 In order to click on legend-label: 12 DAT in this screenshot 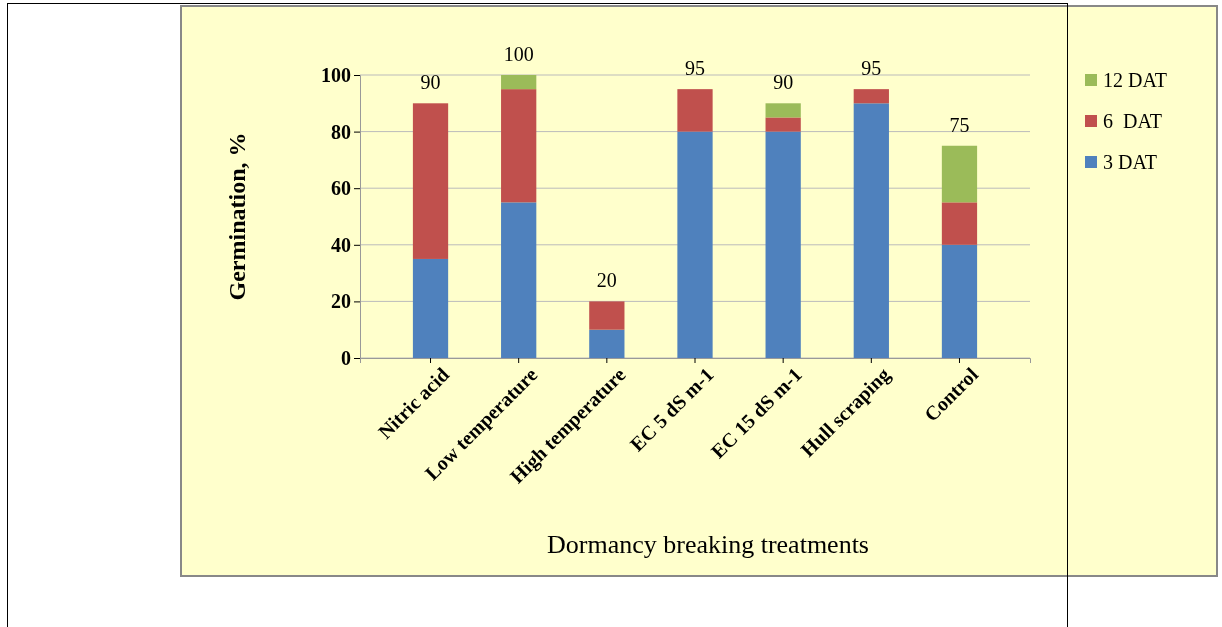, I will do `click(1135, 80)`.